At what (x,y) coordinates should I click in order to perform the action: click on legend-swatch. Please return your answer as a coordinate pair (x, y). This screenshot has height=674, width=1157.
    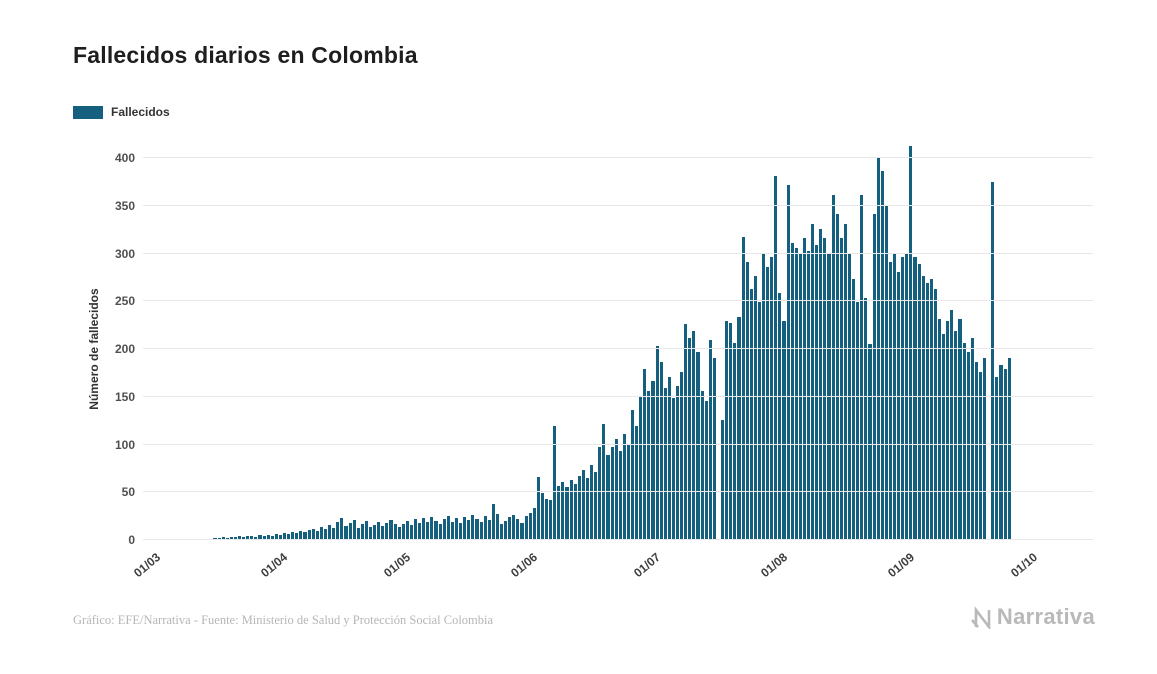
    Looking at the image, I should click on (88, 112).